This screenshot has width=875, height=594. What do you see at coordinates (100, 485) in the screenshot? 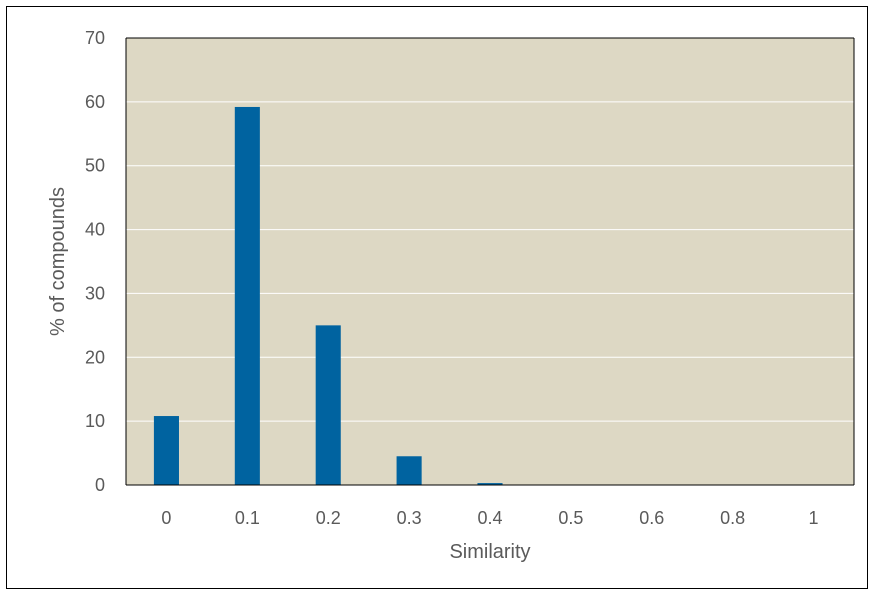
I see `y-tick-label: 0` at bounding box center [100, 485].